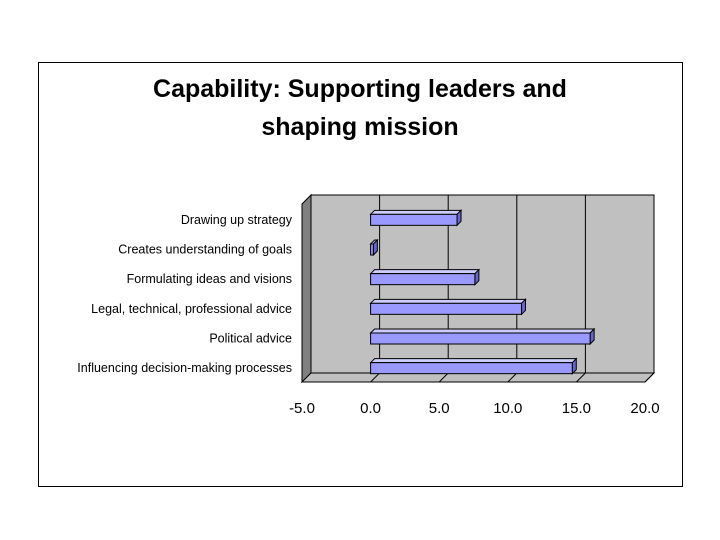  What do you see at coordinates (507, 408) in the screenshot?
I see `x-tick-label: 10.0` at bounding box center [507, 408].